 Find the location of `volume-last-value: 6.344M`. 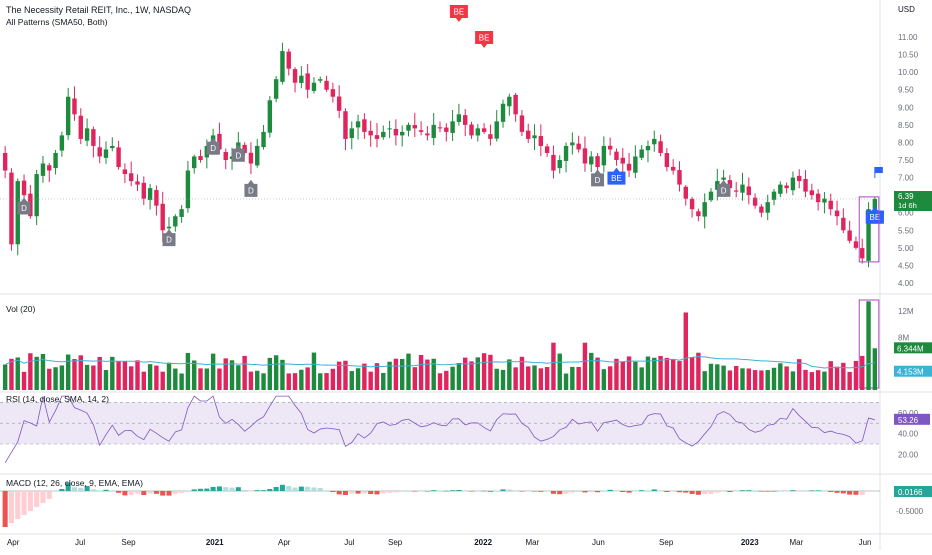

volume-last-value: 6.344M is located at coordinates (910, 348).